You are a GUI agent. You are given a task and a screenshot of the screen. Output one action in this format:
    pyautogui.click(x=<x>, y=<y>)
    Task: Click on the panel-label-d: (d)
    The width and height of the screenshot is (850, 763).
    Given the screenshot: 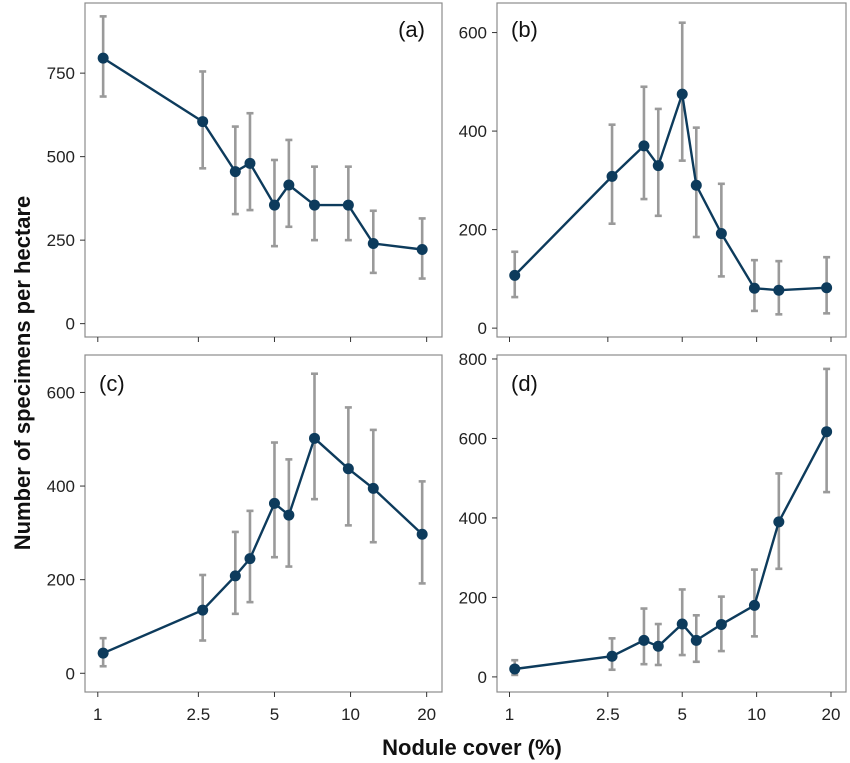 What is the action you would take?
    pyautogui.click(x=524, y=383)
    